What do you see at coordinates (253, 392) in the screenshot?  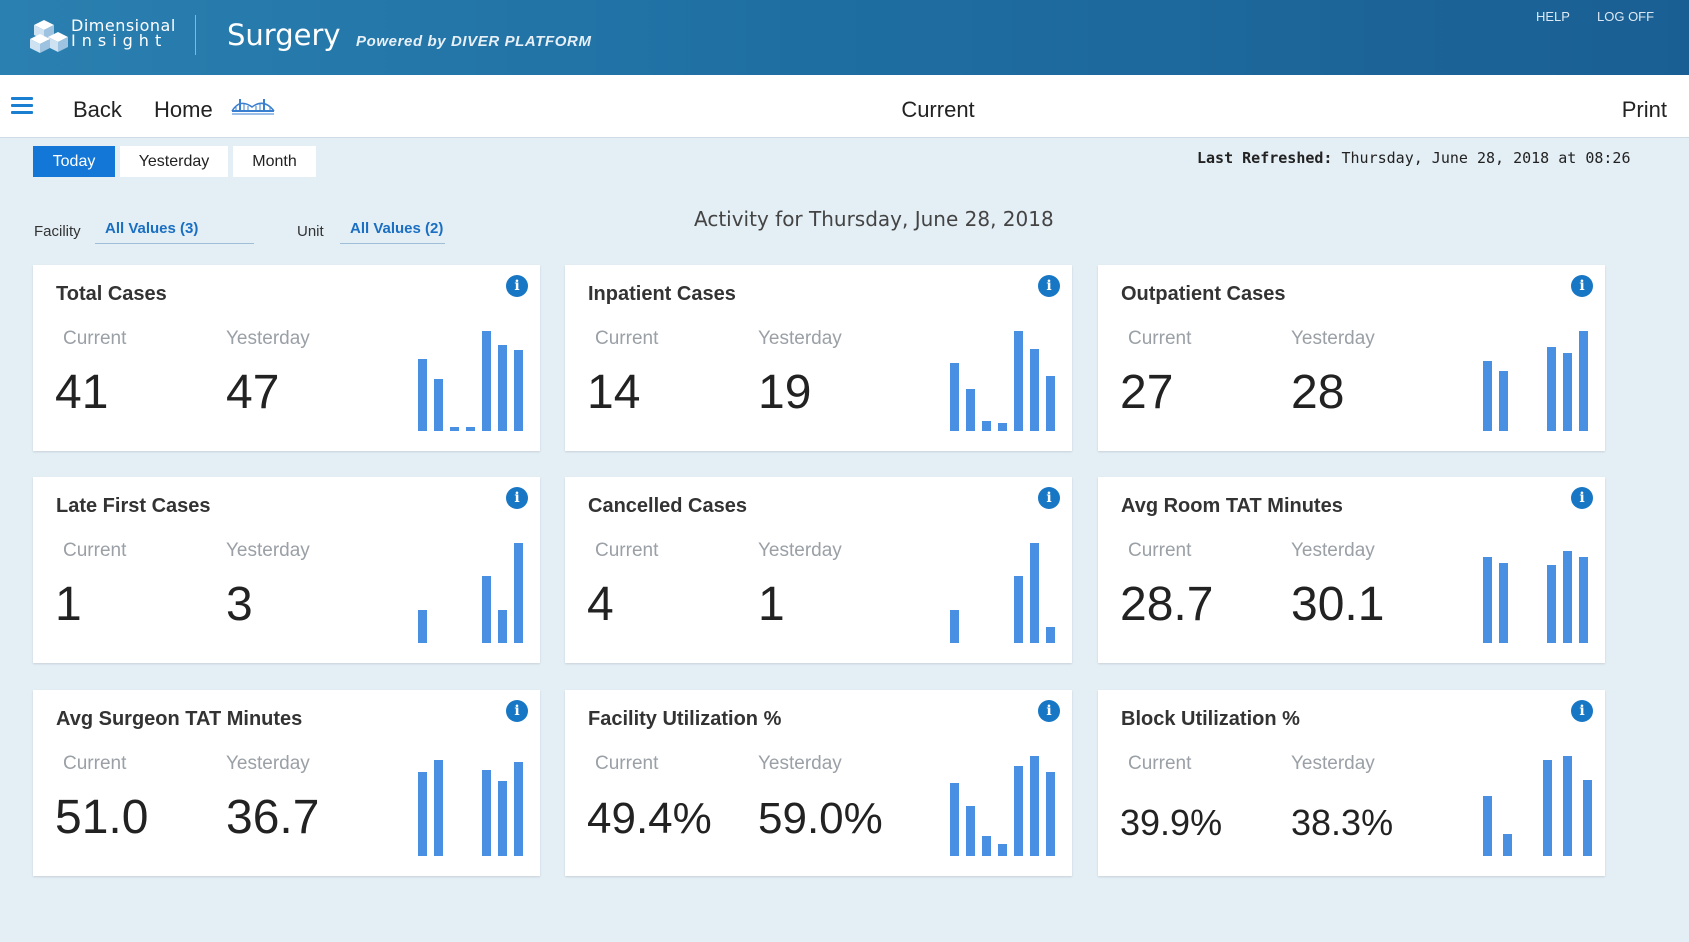 I see `yesterday-value: 47` at bounding box center [253, 392].